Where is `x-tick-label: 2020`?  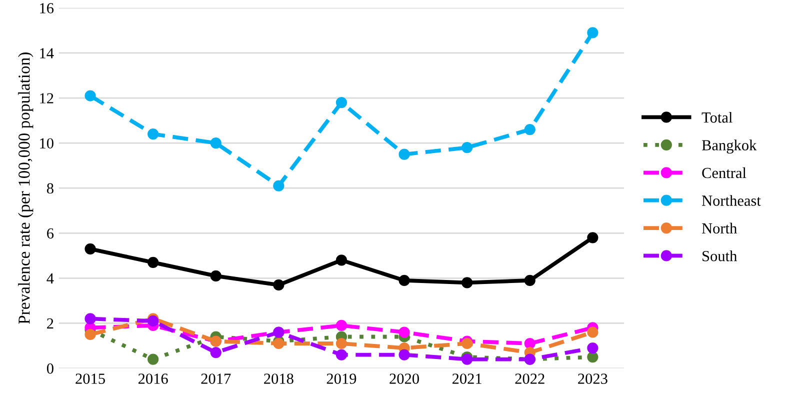 x-tick-label: 2020 is located at coordinates (404, 379).